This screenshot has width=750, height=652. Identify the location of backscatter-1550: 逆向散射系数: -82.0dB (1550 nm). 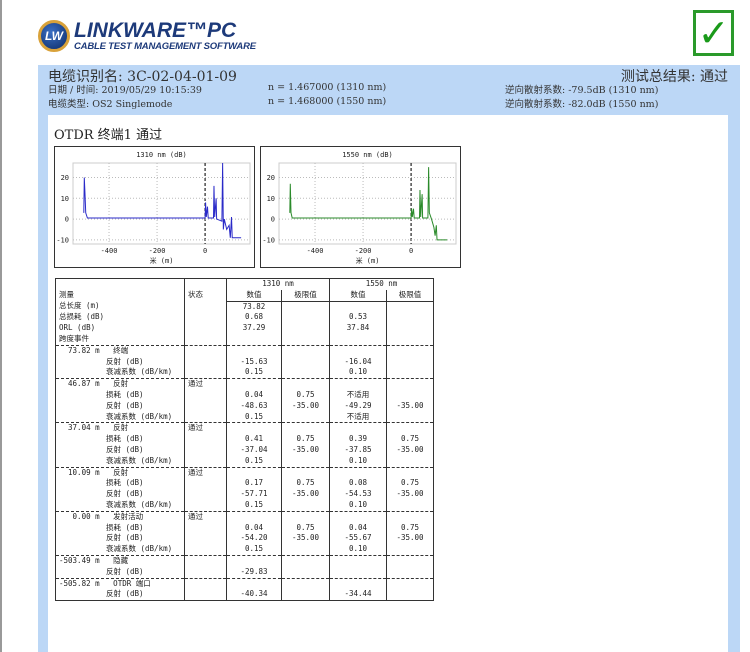
(582, 104).